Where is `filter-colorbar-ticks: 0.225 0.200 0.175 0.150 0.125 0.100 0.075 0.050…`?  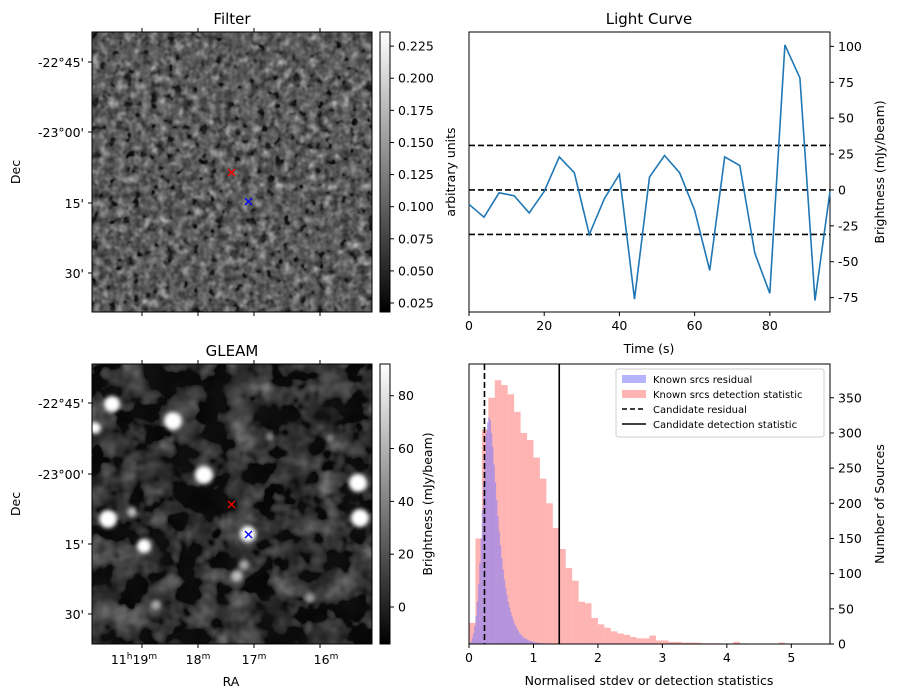 filter-colorbar-ticks: 0.225 0.200 0.175 0.150 0.125 0.100 0.075 0.050… is located at coordinates (412, 175).